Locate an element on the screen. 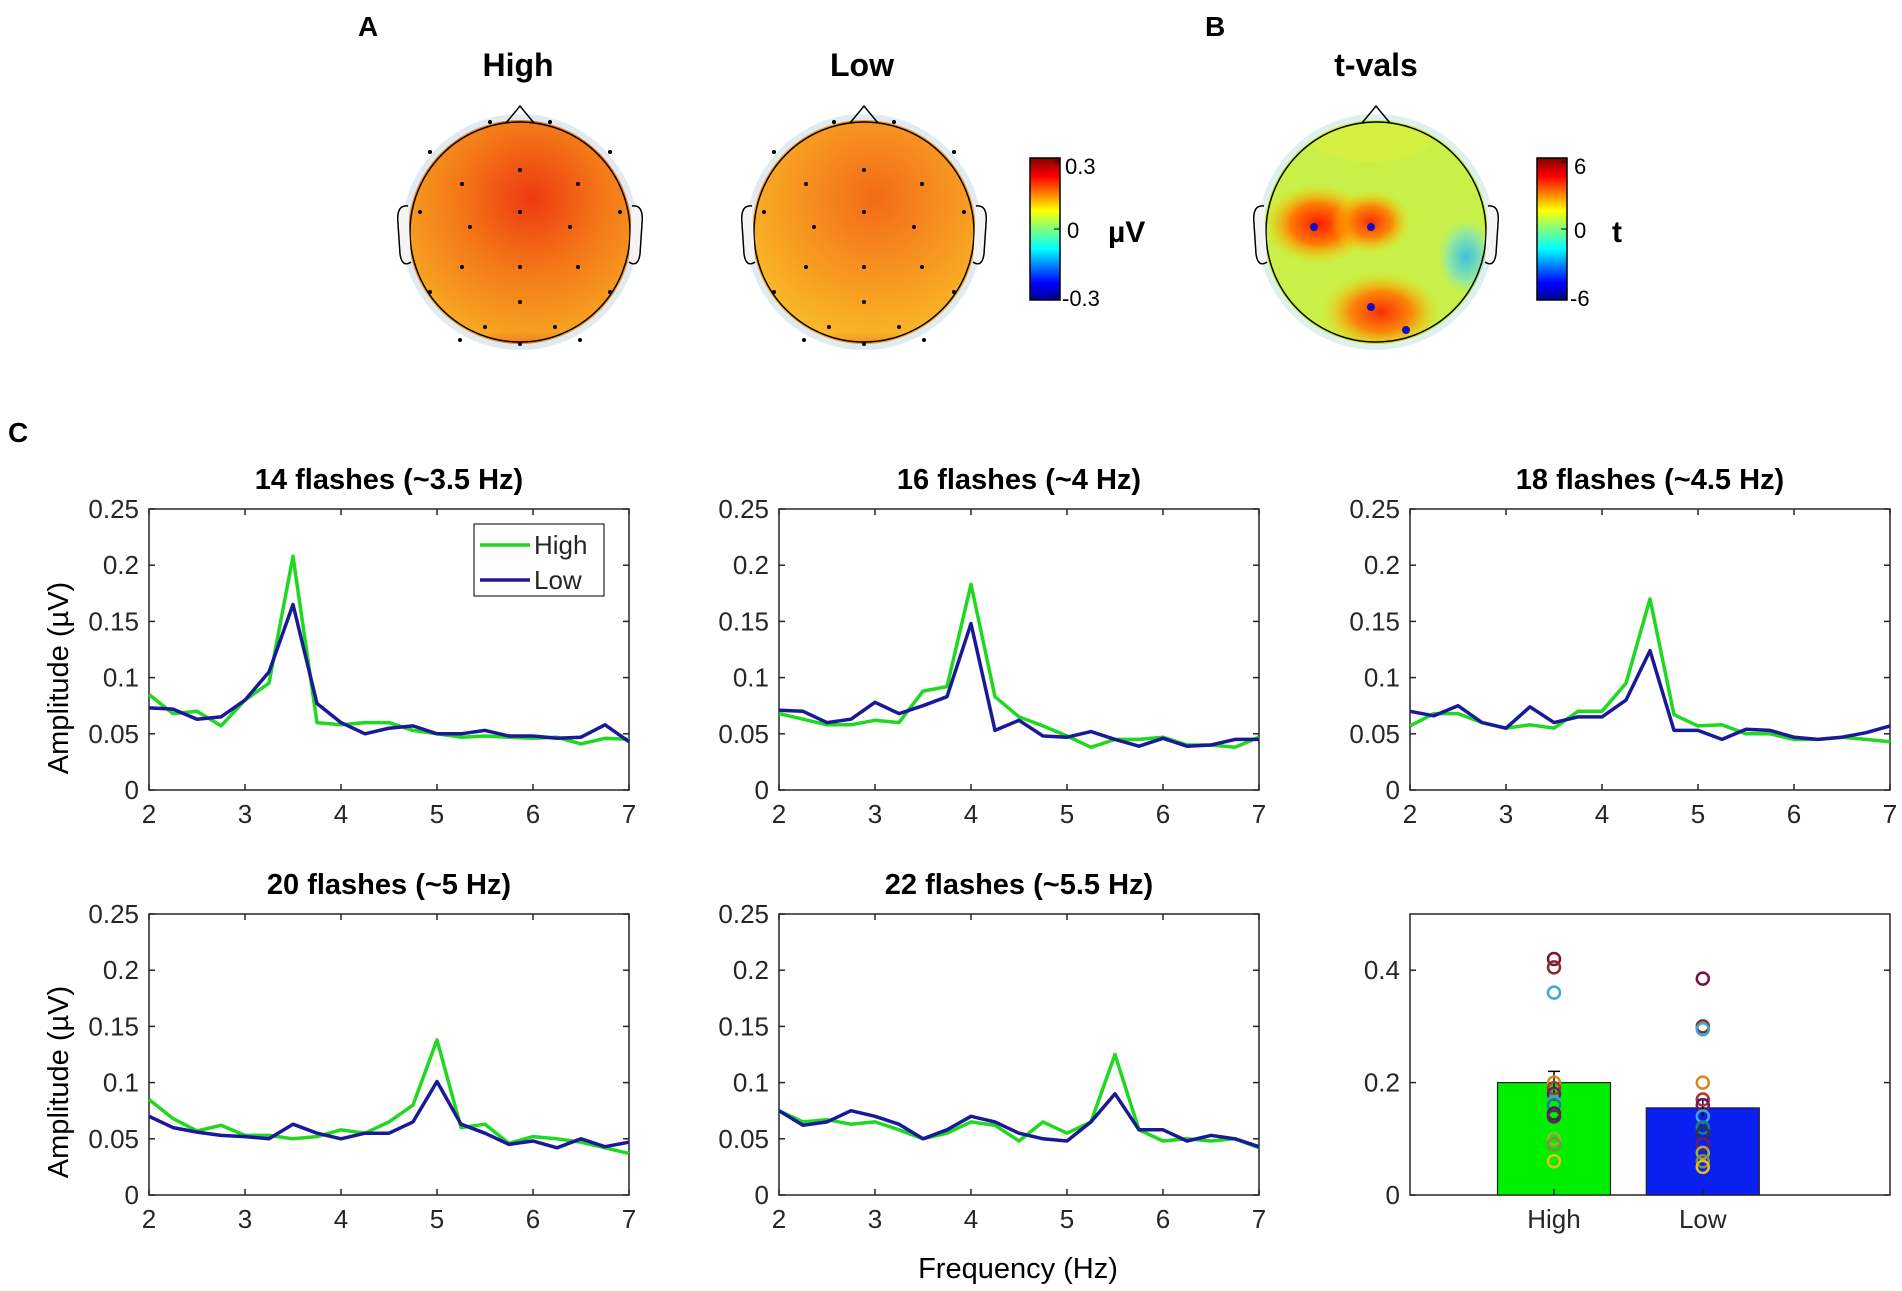 The image size is (1902, 1291). chart-title: 18 flashes (~4.5 Hz) is located at coordinates (1650, 480).